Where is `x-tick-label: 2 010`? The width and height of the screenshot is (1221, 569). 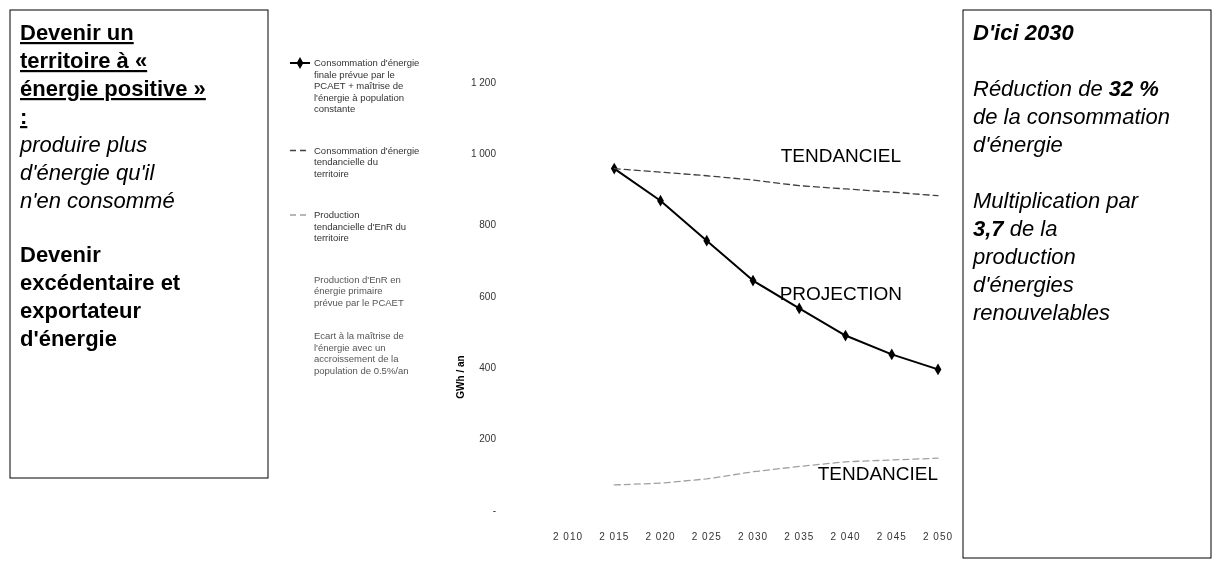
x-tick-label: 2 010 is located at coordinates (568, 536).